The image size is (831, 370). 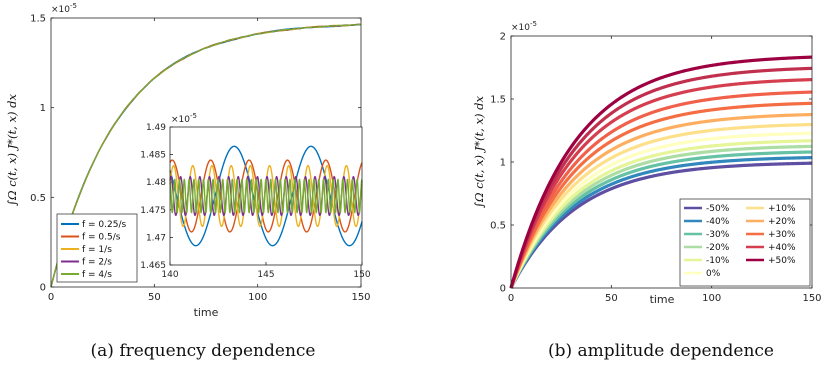 What do you see at coordinates (782, 222) in the screenshot?
I see `legend-entry: +20%` at bounding box center [782, 222].